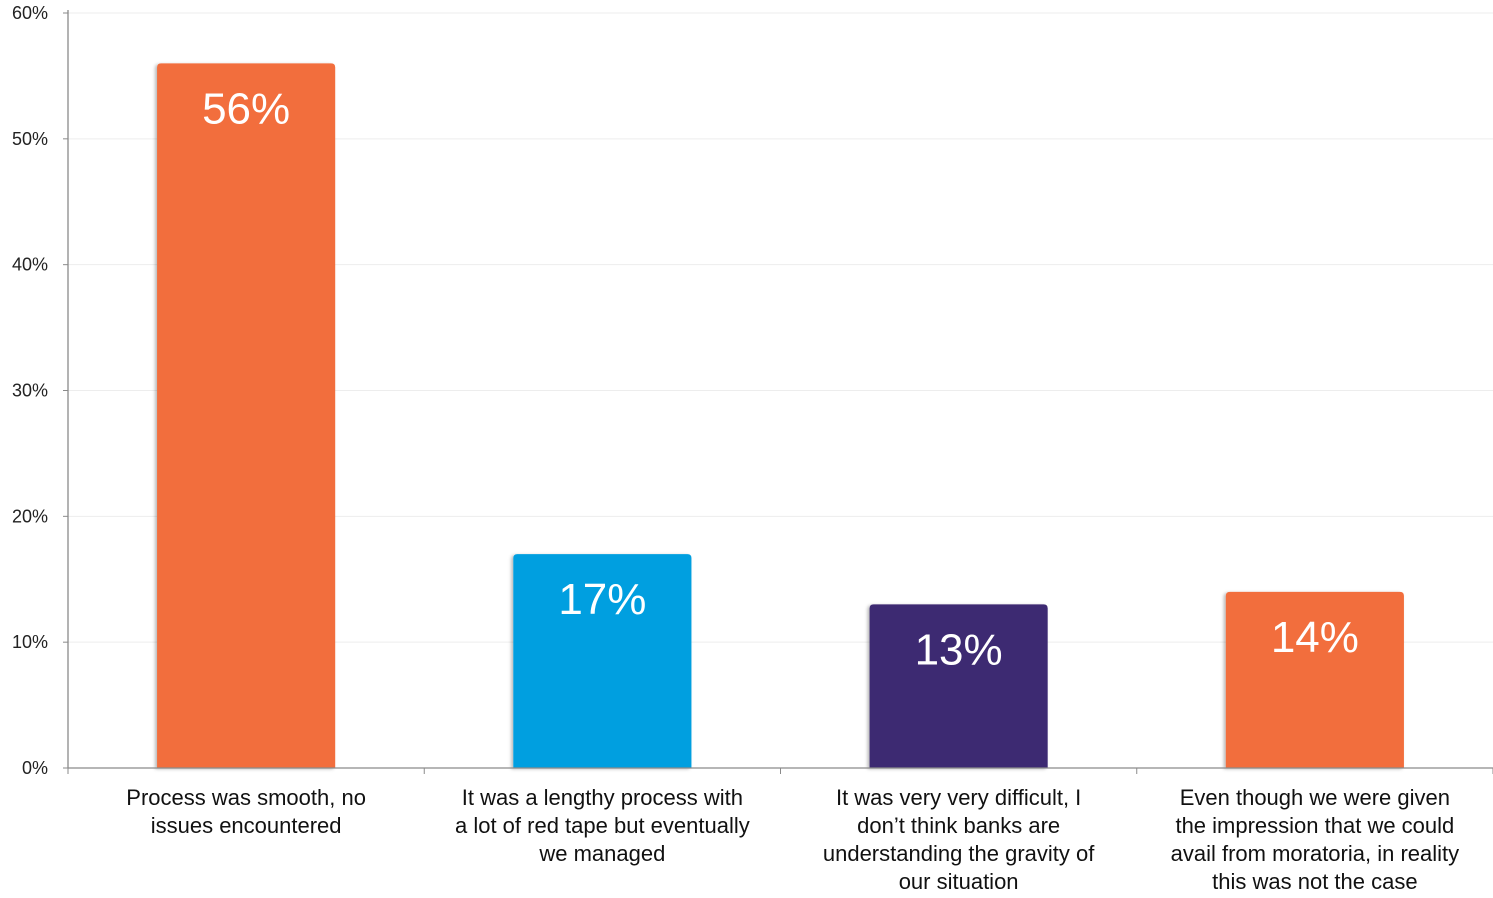 This screenshot has height=898, width=1493. What do you see at coordinates (602, 599) in the screenshot?
I see `bar-value-label: 17%` at bounding box center [602, 599].